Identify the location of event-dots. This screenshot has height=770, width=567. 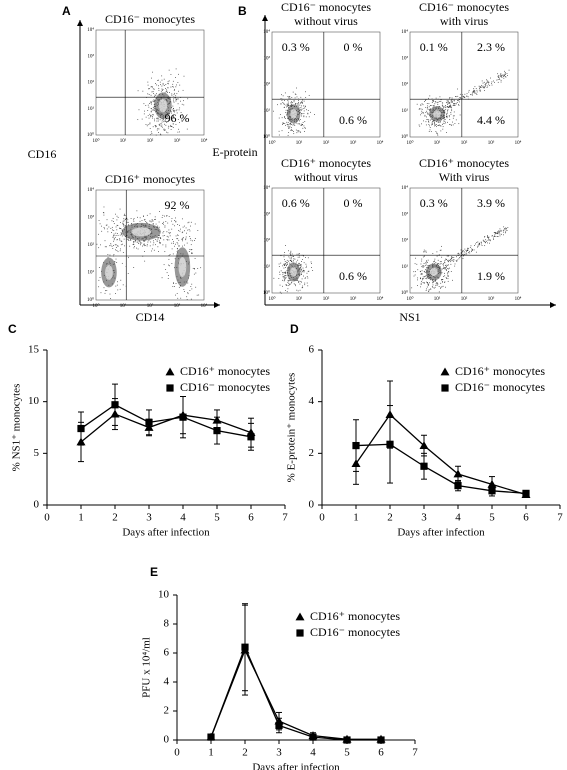
(294, 111).